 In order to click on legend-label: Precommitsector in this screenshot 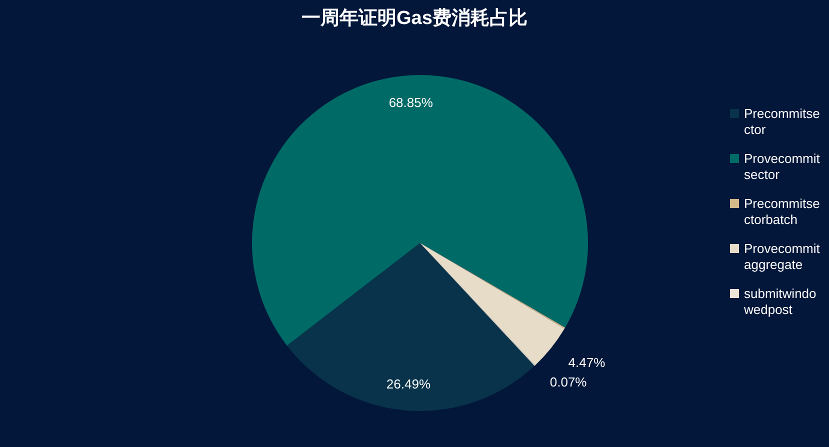, I will do `click(782, 121)`.